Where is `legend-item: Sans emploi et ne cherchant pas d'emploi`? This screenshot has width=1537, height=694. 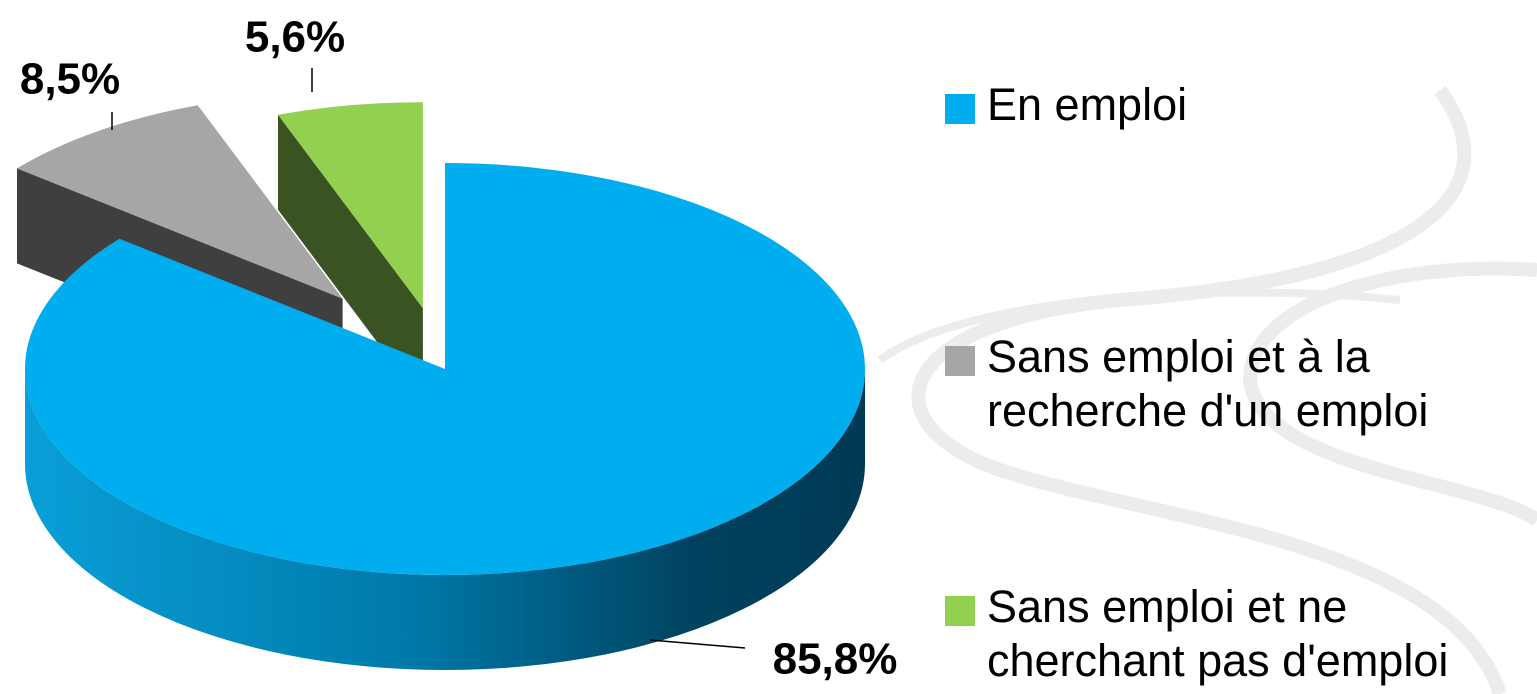
legend-item: Sans emploi et ne cherchant pas d'emploi is located at coordinates (1240, 634).